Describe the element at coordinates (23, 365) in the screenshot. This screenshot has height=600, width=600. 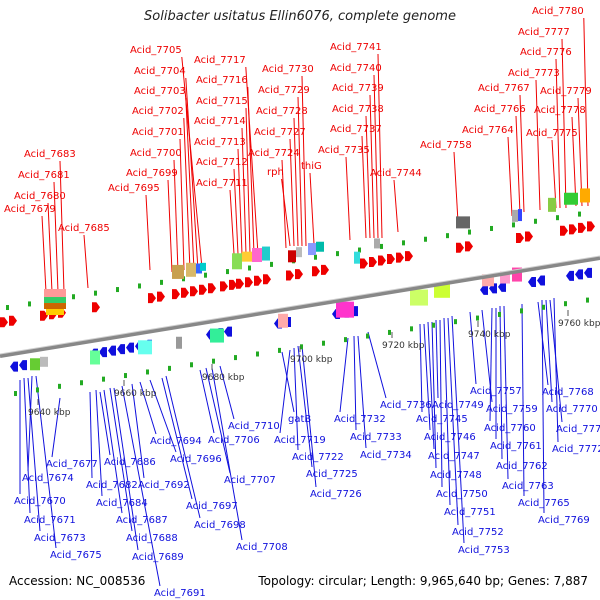
I see `reverse-gene-run-0-arrow` at that location.